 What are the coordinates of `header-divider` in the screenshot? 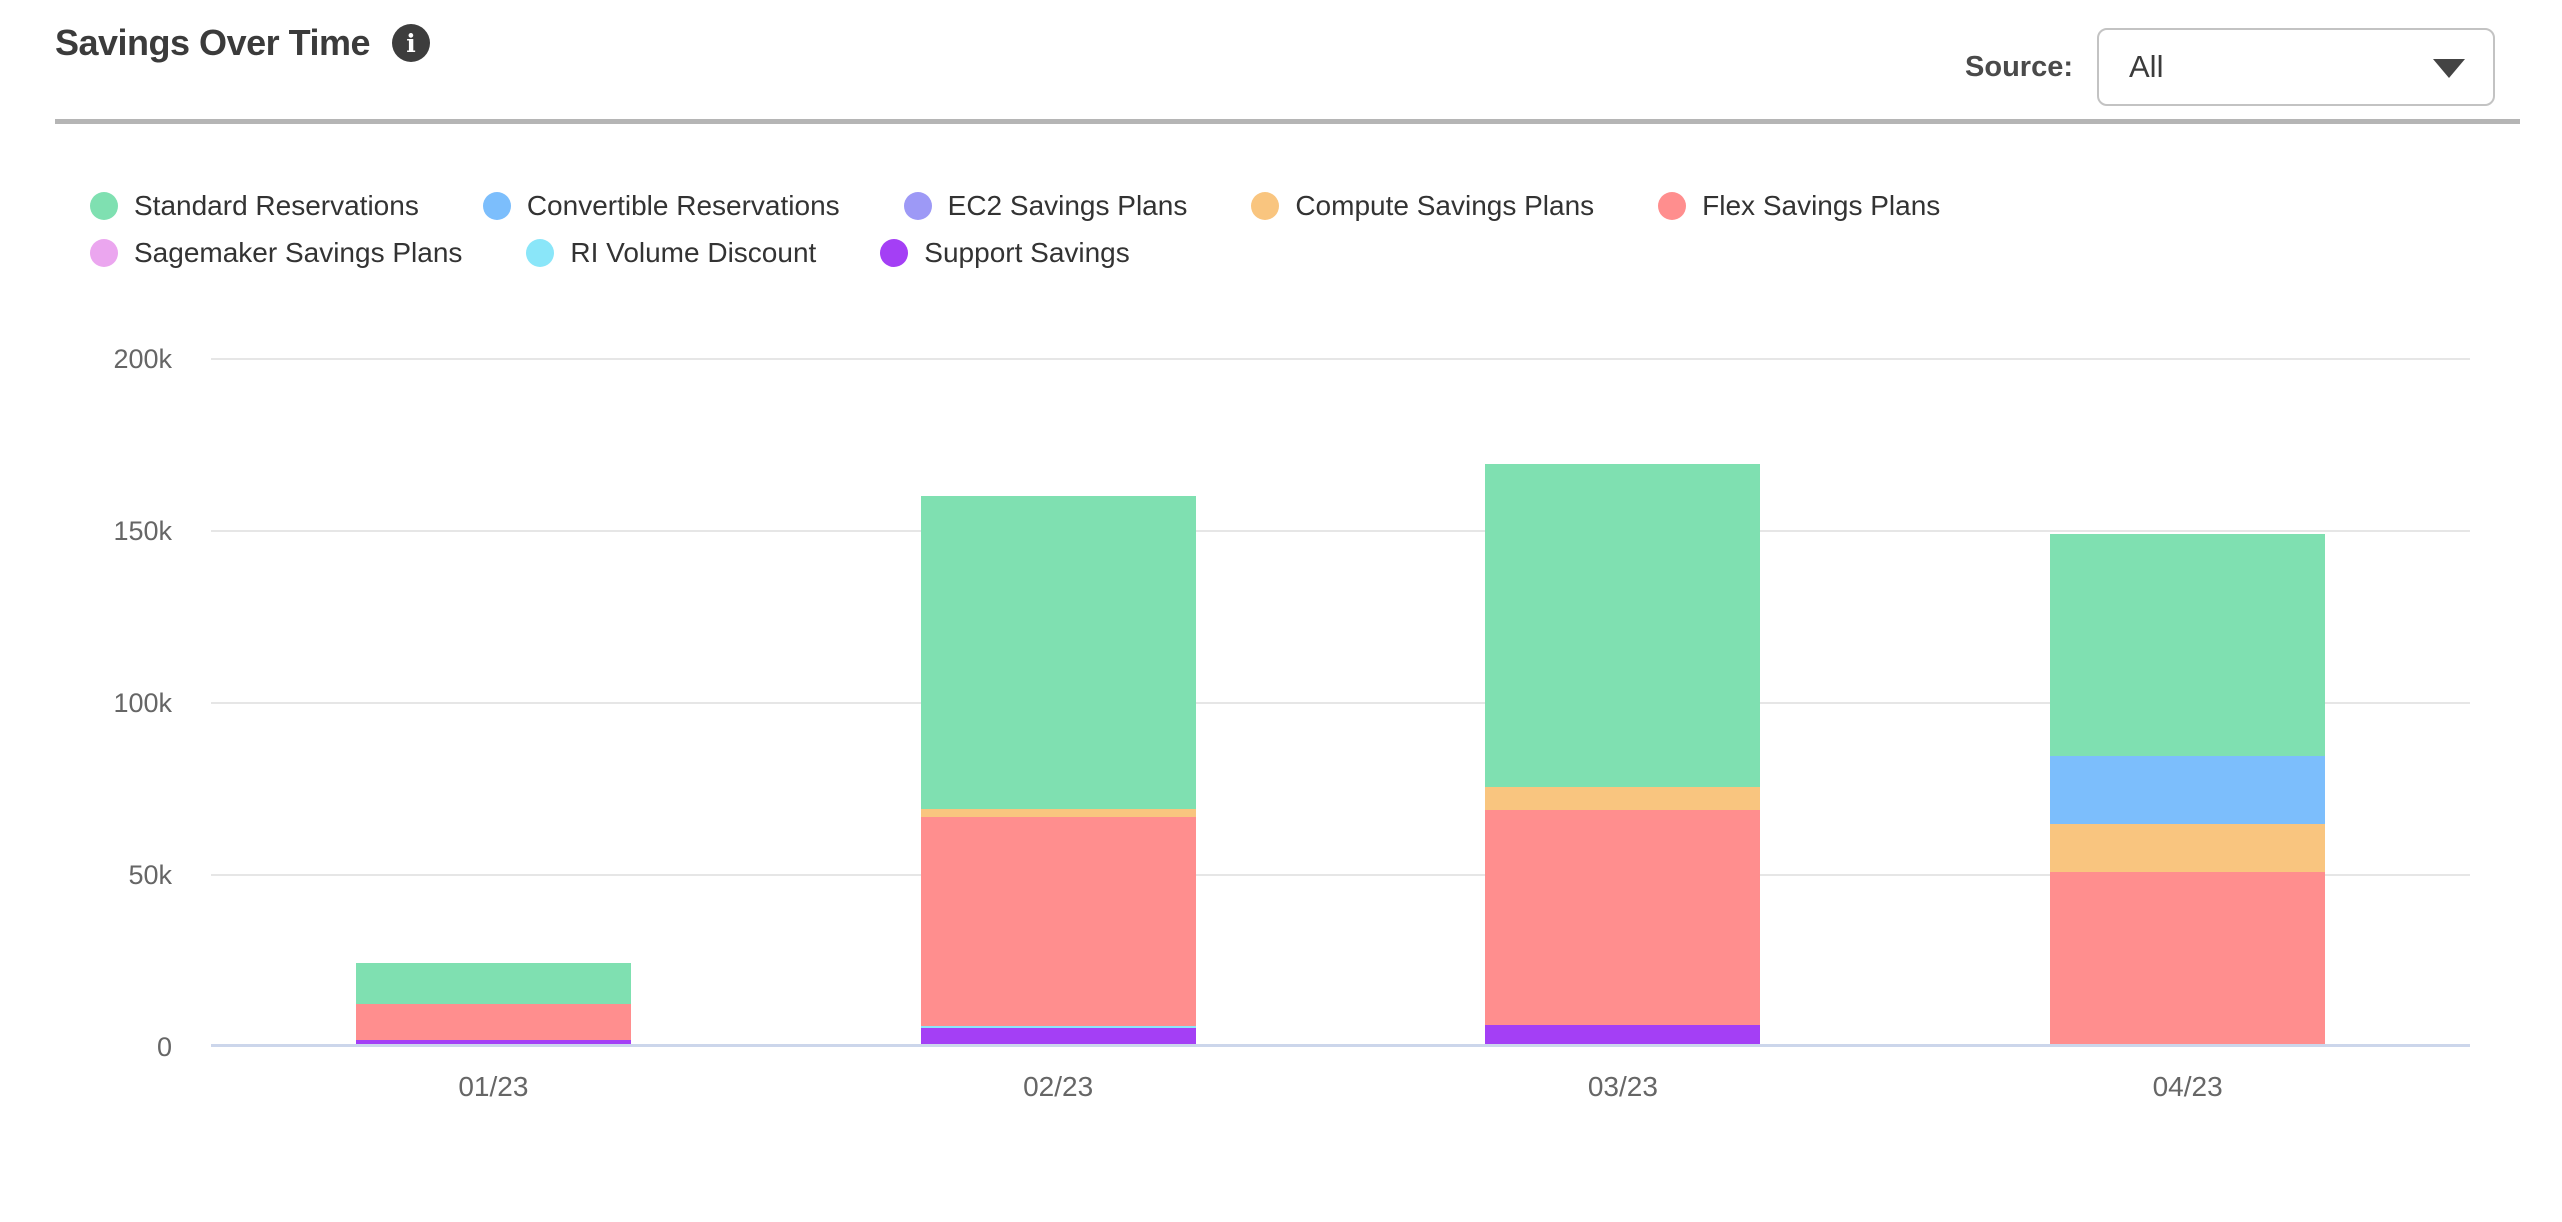 It's located at (1287, 121).